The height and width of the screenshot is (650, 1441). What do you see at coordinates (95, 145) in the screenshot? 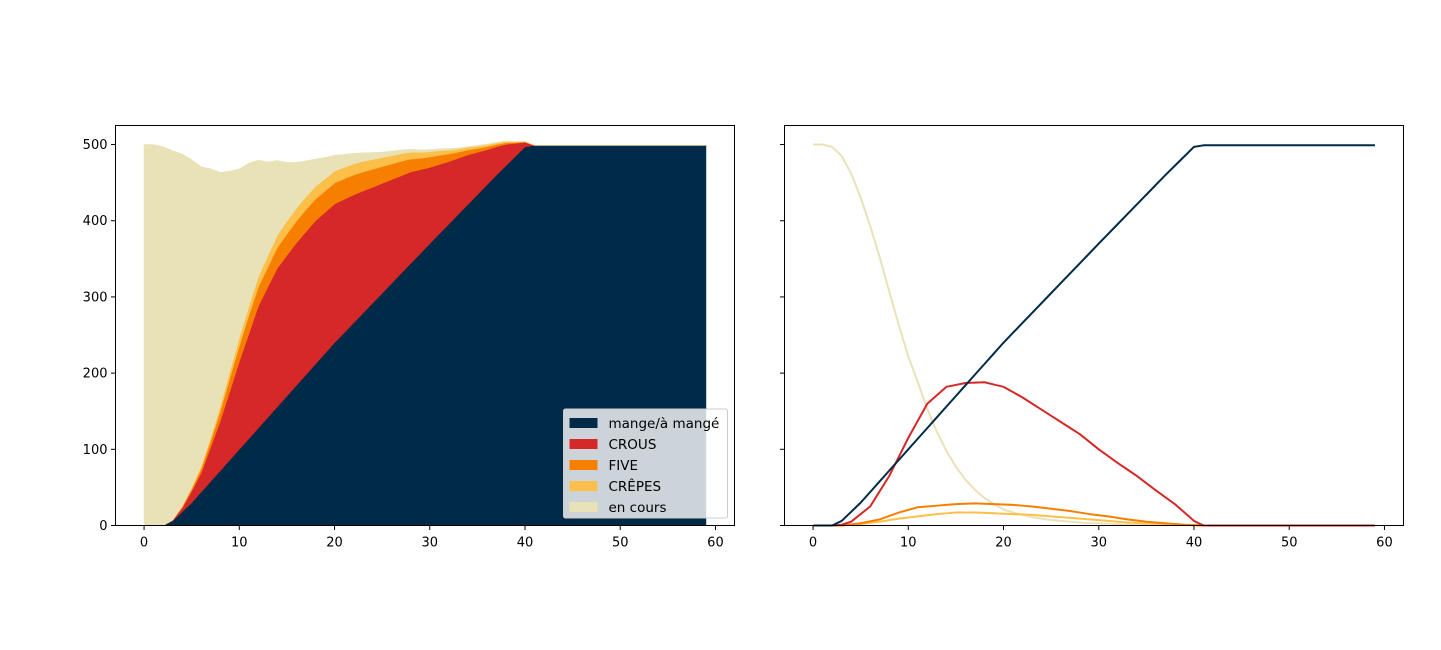
I see `y-tick-label: 500` at bounding box center [95, 145].